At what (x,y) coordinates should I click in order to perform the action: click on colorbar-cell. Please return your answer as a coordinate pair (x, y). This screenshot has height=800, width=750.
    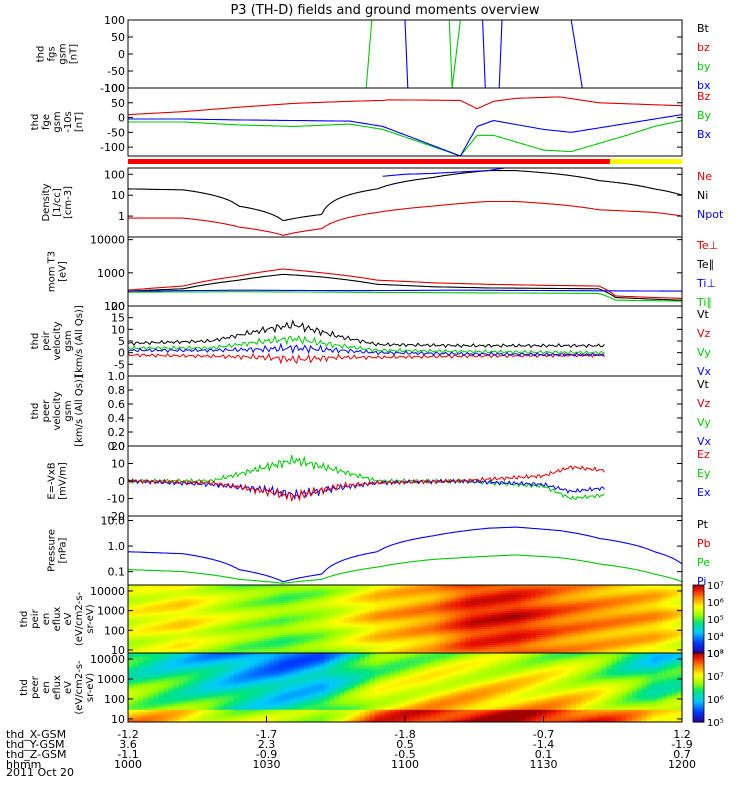
    Looking at the image, I should click on (698, 652).